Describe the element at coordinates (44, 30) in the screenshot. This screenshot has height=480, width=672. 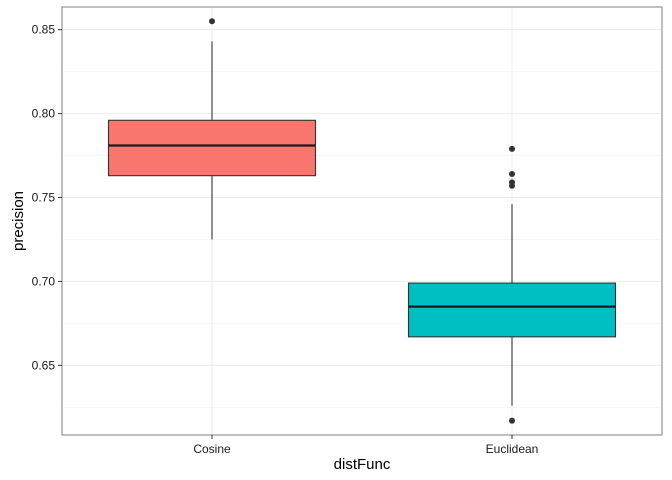
I see `y-tick-label: 0.85` at that location.